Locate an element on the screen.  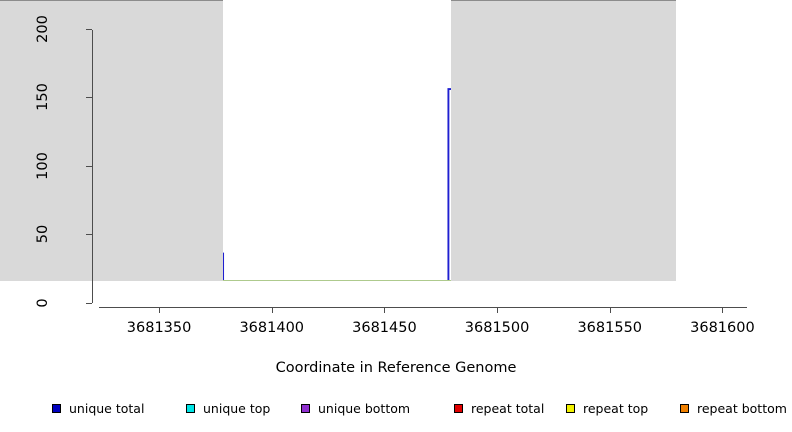
x-axis-title: Coordinate in Reference Genome is located at coordinates (396, 368).